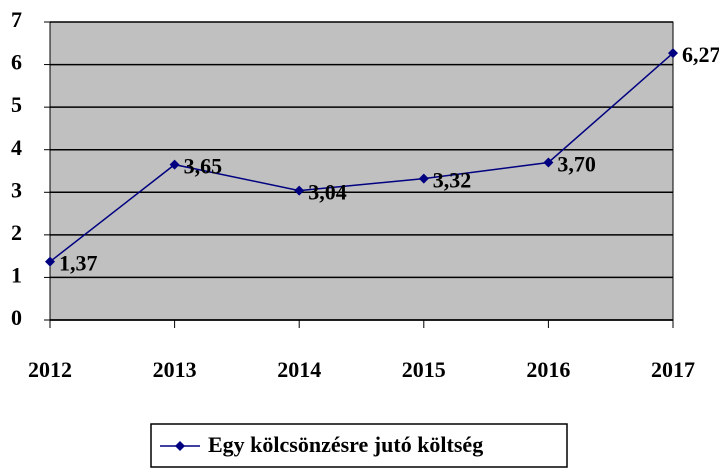 The width and height of the screenshot is (719, 468). Describe the element at coordinates (345, 444) in the screenshot. I see `legend-label: Egy kölcsönzésre jutó költség` at that location.